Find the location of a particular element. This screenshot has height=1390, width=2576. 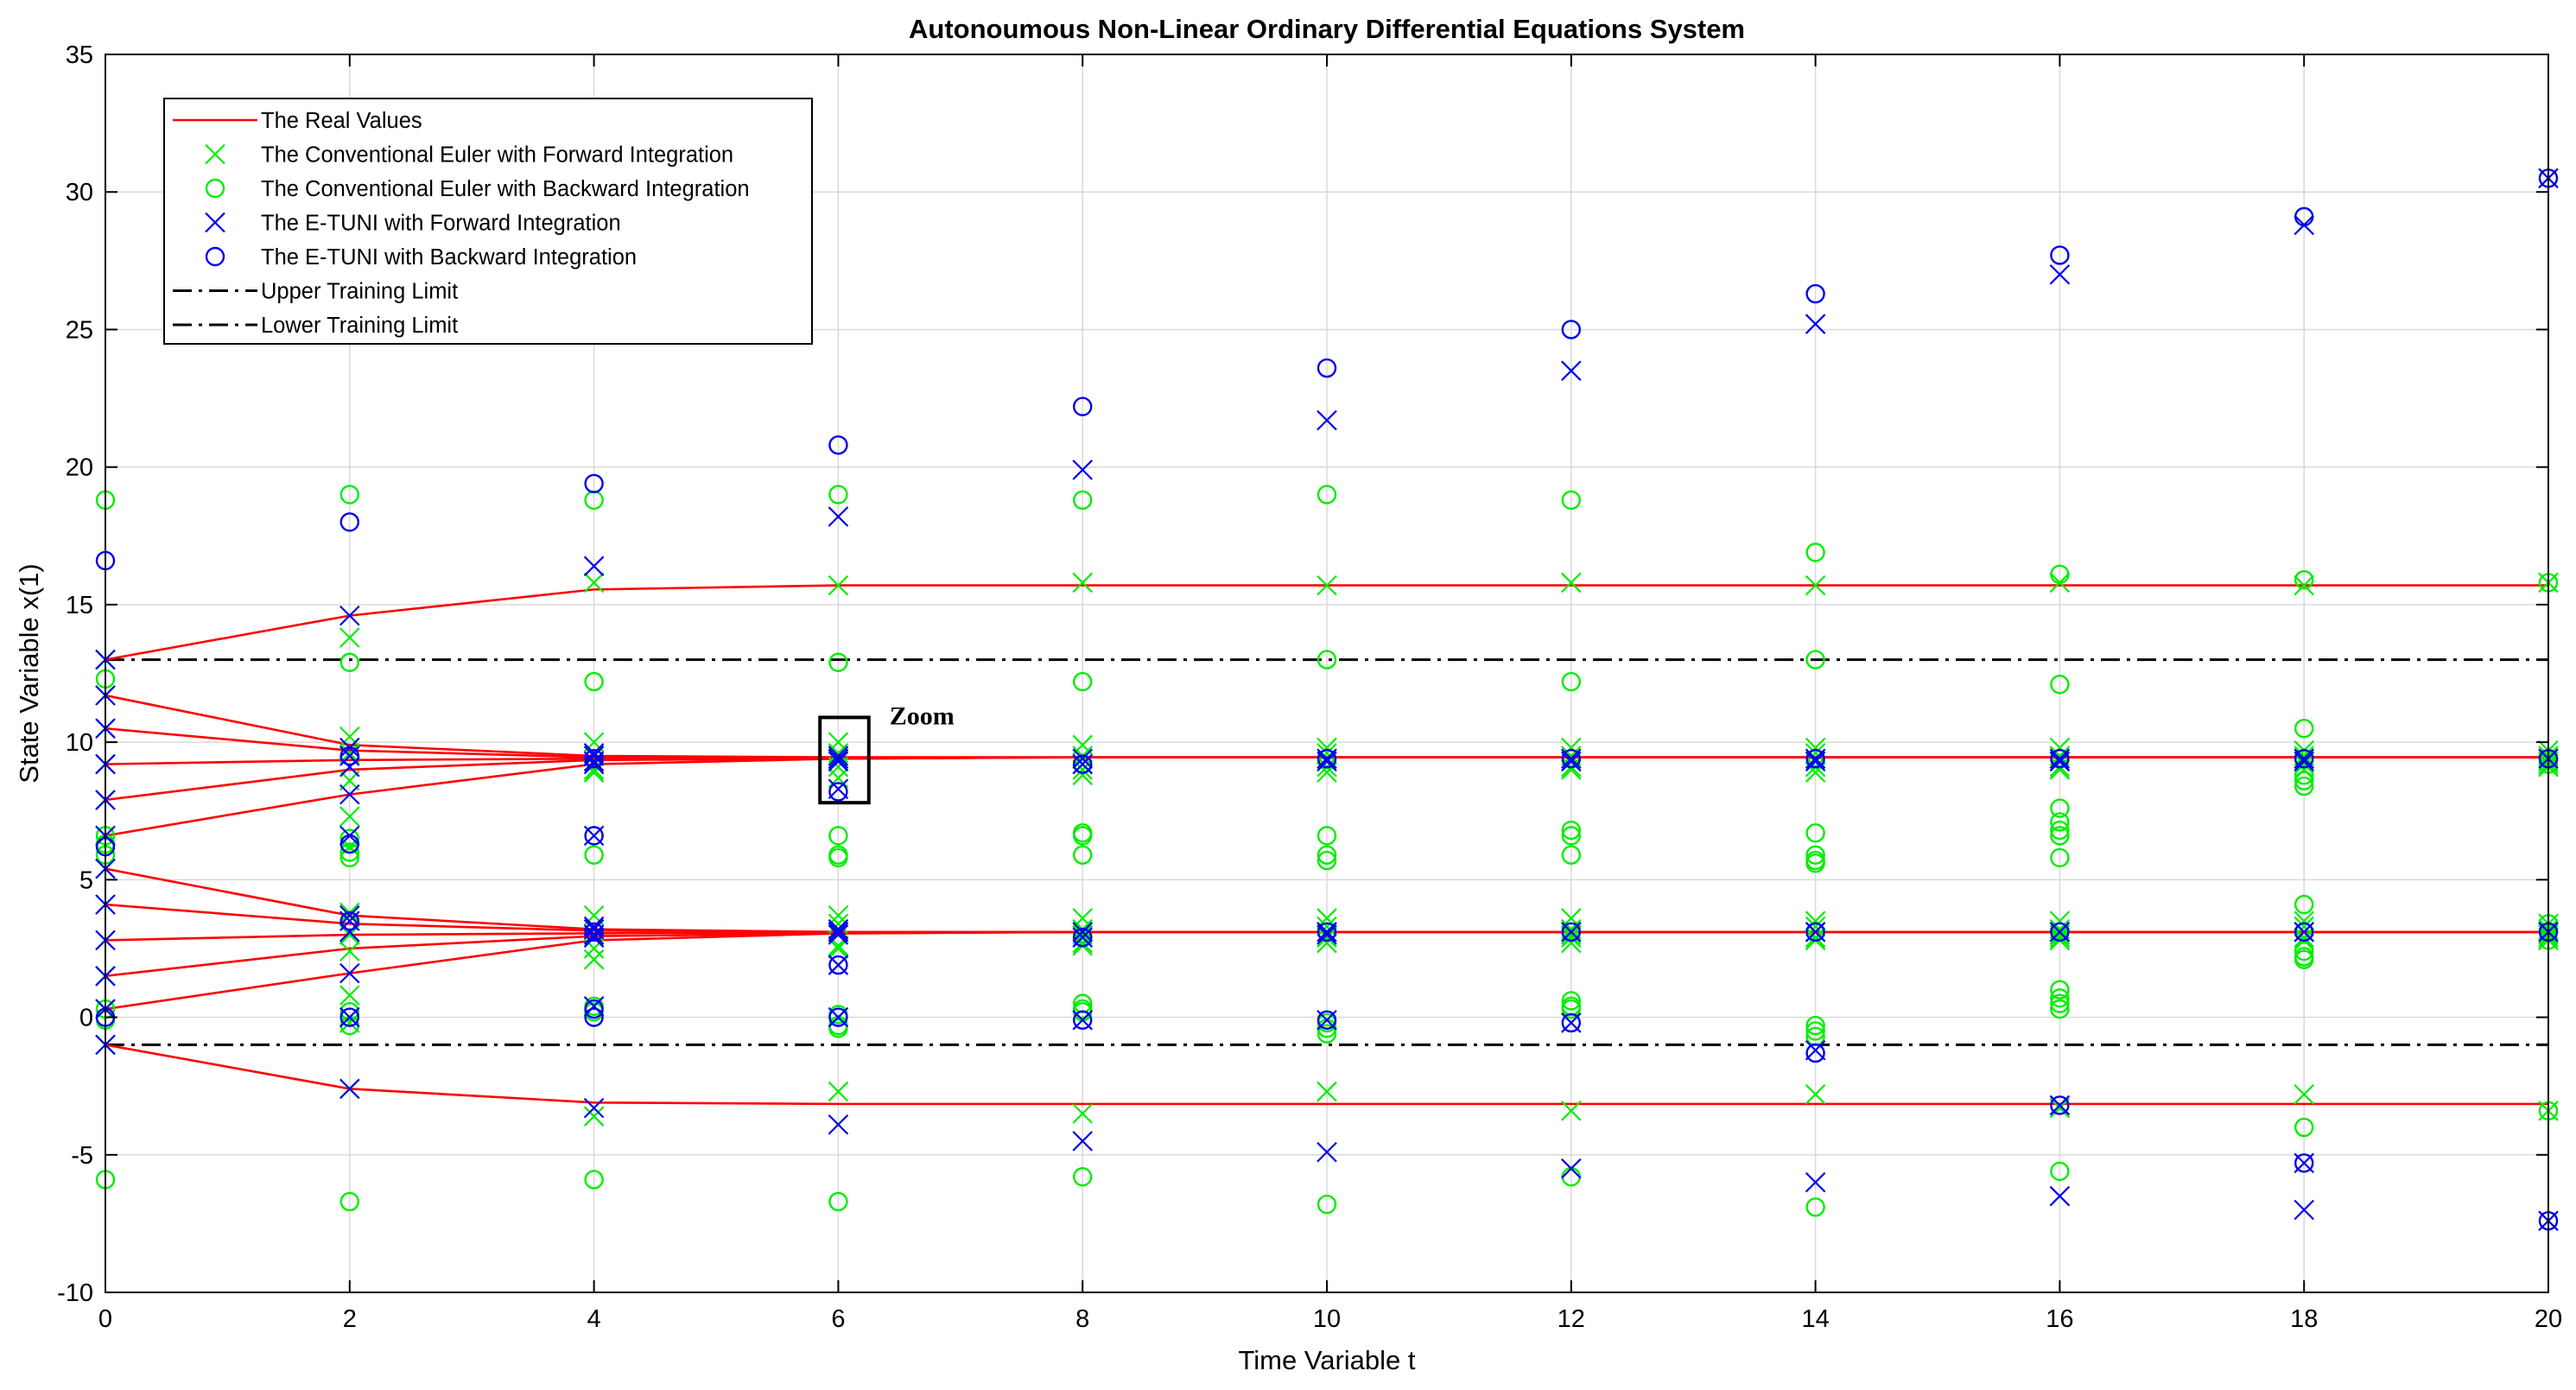

legend-label: The E-TUNI with Backward Integration is located at coordinates (449, 257).